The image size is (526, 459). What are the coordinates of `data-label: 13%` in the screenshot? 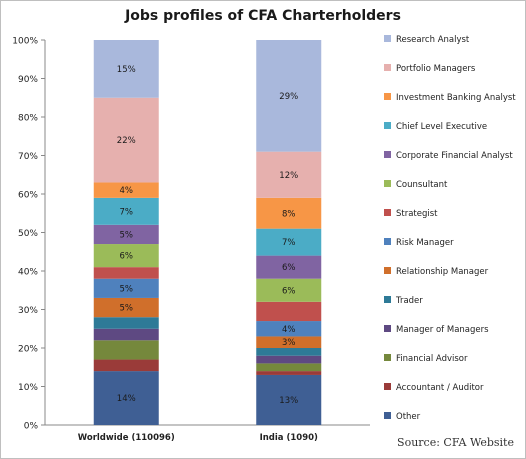 It's located at (288, 401).